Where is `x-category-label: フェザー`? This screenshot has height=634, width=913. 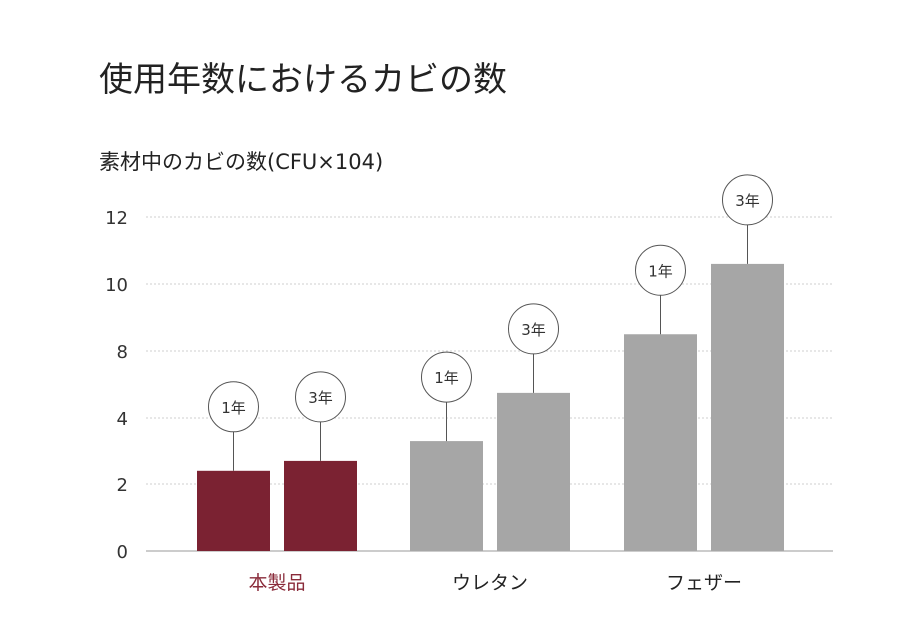
x-category-label: フェザー is located at coordinates (704, 583).